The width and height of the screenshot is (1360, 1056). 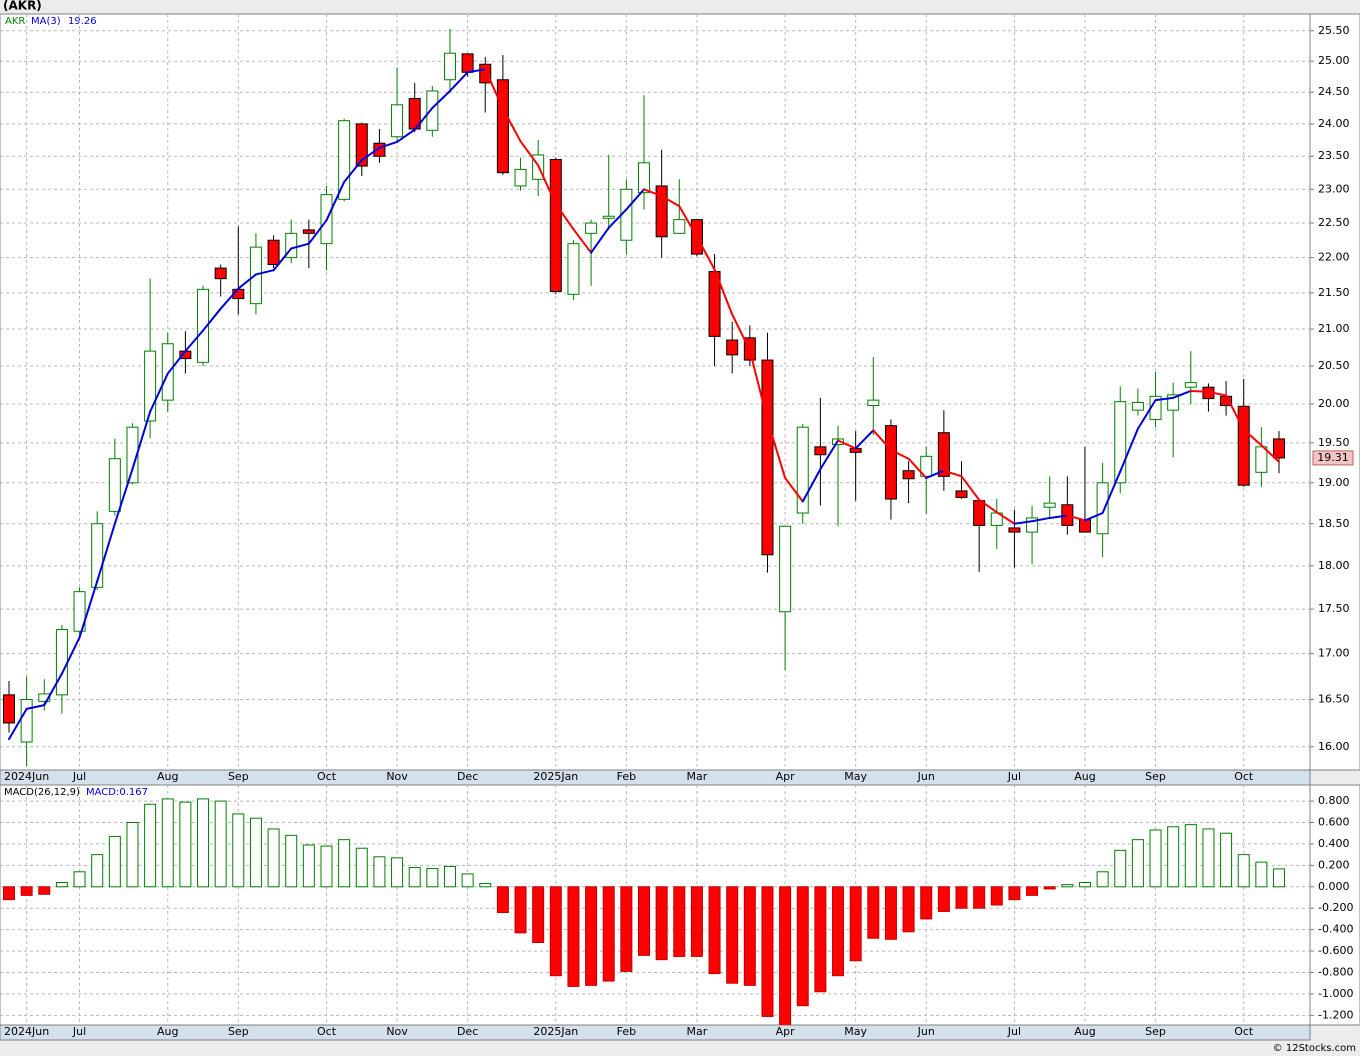 What do you see at coordinates (117, 792) in the screenshot?
I see `macd-value: MACD:0.167` at bounding box center [117, 792].